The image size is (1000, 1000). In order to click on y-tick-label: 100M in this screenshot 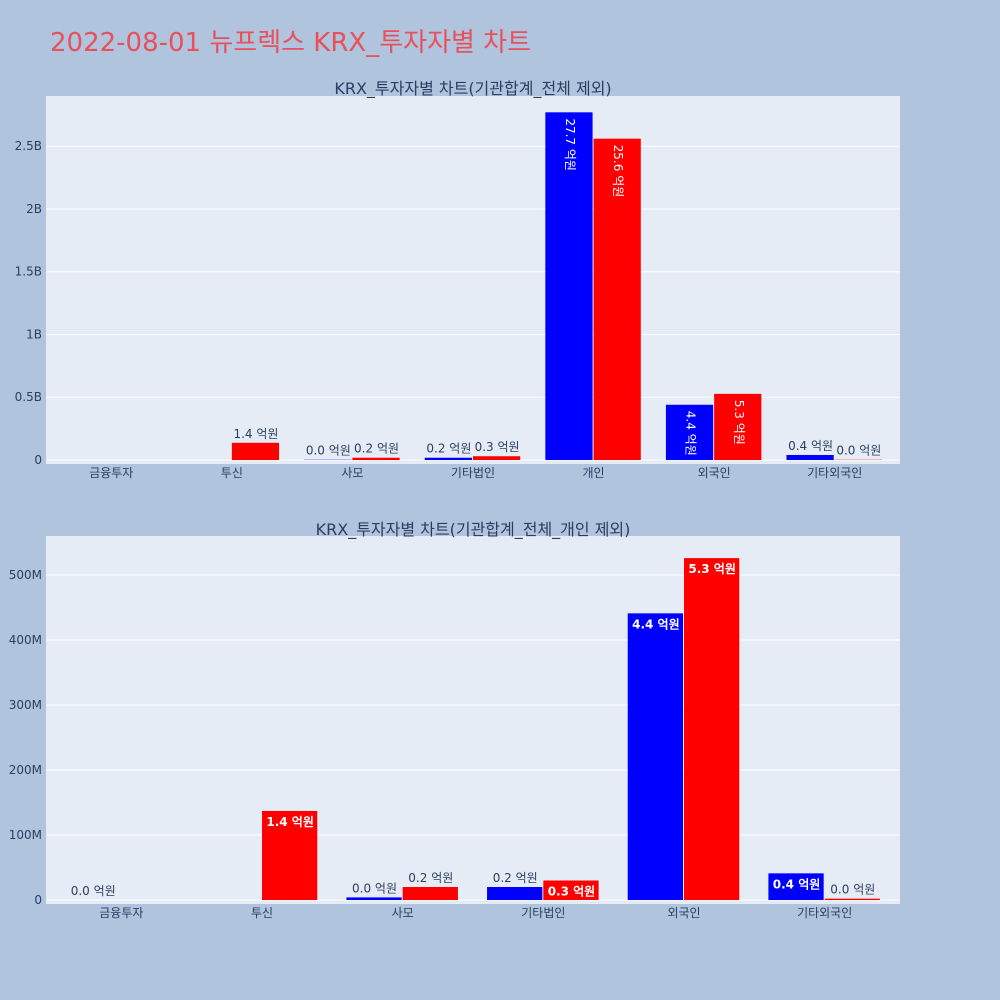, I will do `click(25, 835)`.